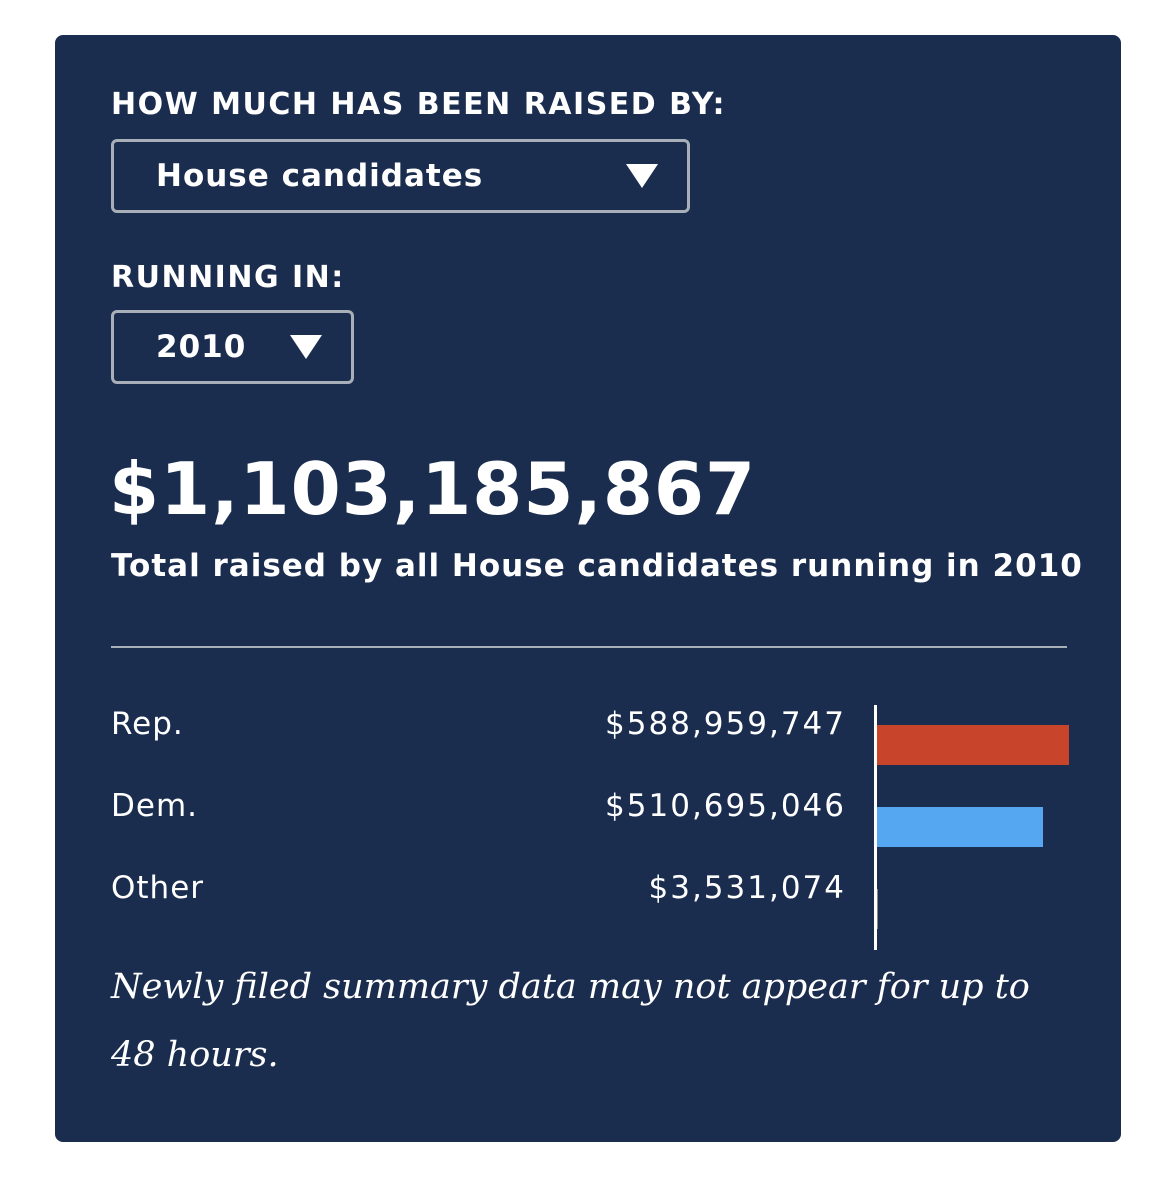 The height and width of the screenshot is (1200, 1176). Describe the element at coordinates (320, 176) in the screenshot. I see `raised-by-selected-value: House candidates` at that location.